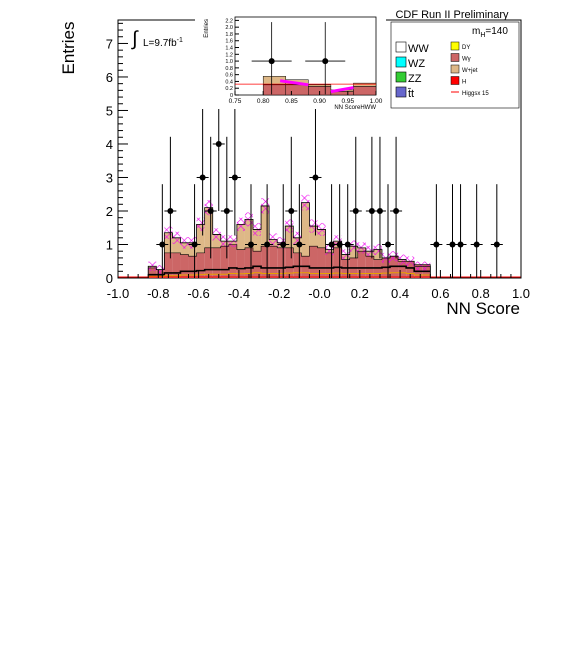  What do you see at coordinates (198, 293) in the screenshot?
I see `x-tick-label: -0.6` at bounding box center [198, 293].